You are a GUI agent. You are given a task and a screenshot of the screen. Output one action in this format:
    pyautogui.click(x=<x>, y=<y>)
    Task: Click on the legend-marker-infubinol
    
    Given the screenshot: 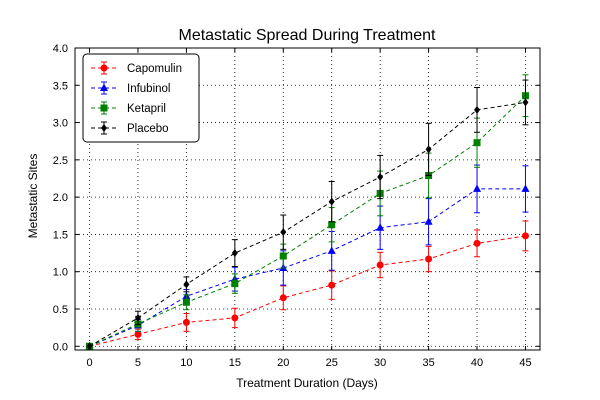 What is the action you would take?
    pyautogui.click(x=104, y=87)
    